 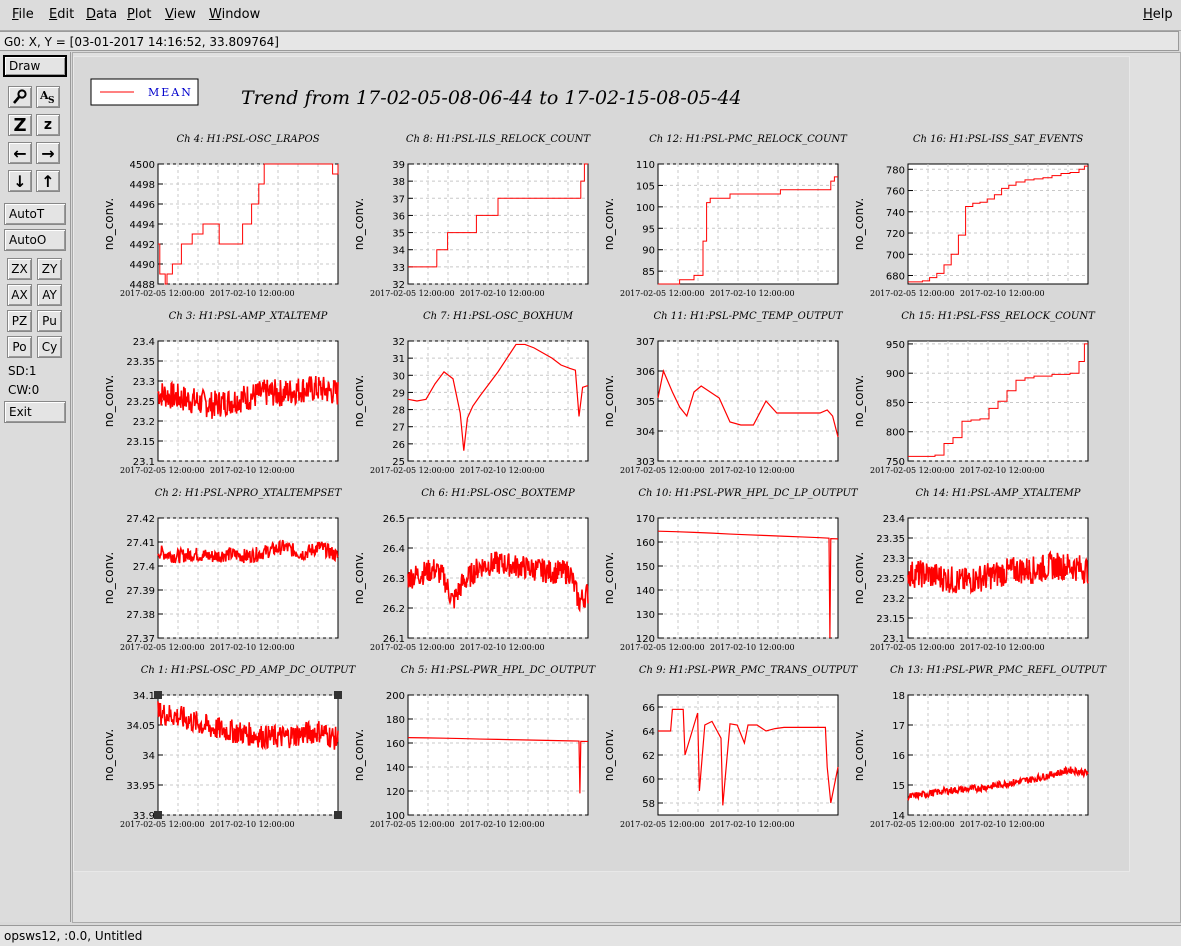 What do you see at coordinates (20, 181) in the screenshot?
I see `arrow-down-icon: ↓` at bounding box center [20, 181].